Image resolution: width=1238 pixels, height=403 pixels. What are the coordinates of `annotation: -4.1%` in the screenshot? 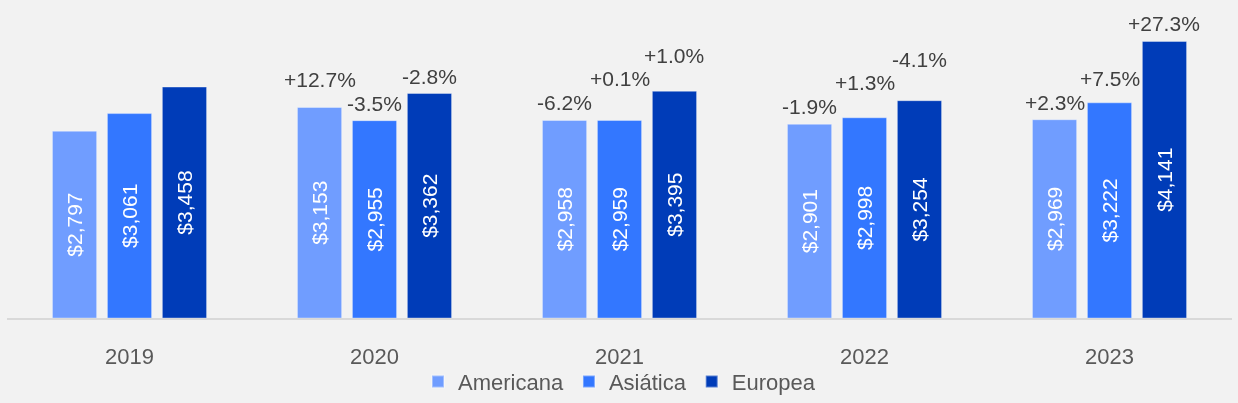 It's located at (919, 59).